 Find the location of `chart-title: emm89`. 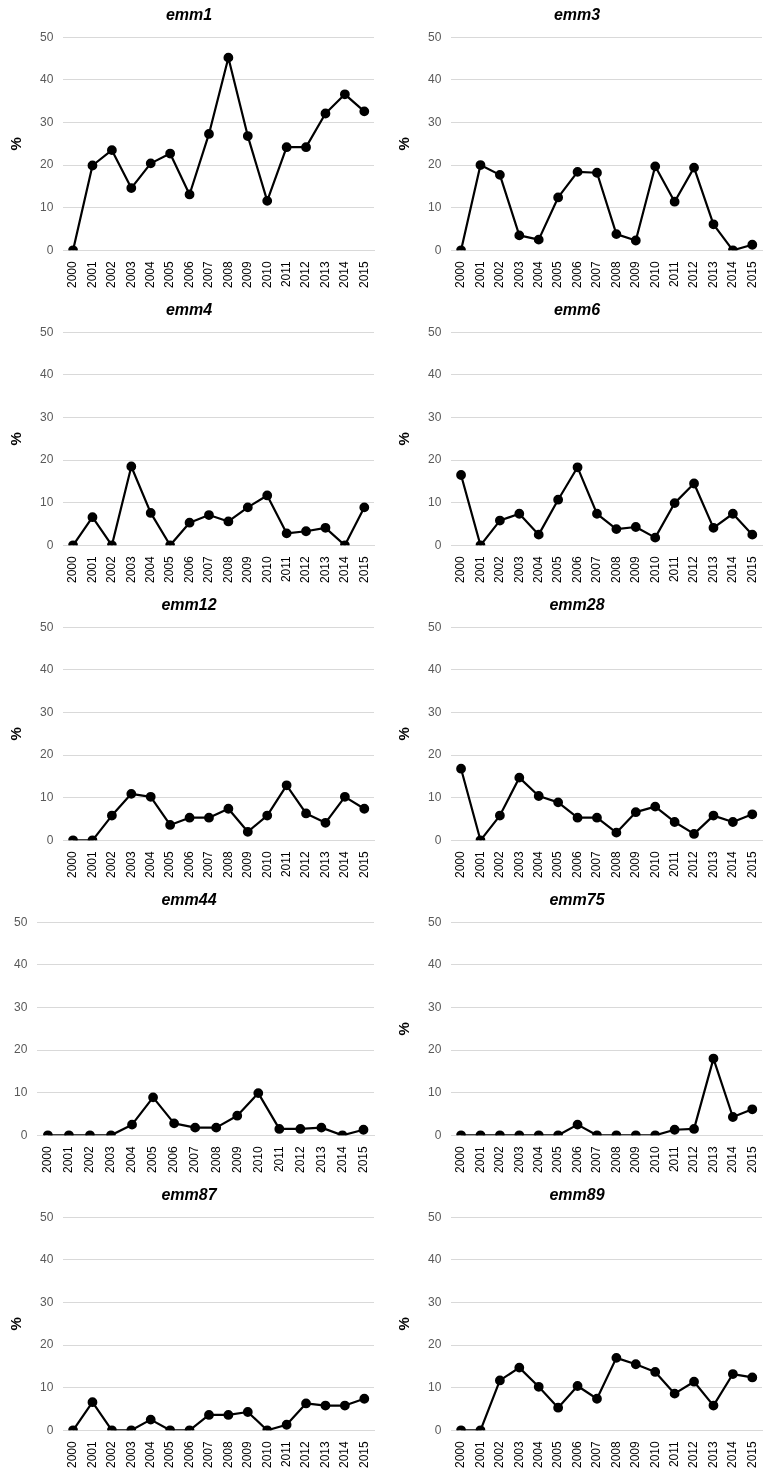

chart-title: emm89 is located at coordinates (577, 1195).